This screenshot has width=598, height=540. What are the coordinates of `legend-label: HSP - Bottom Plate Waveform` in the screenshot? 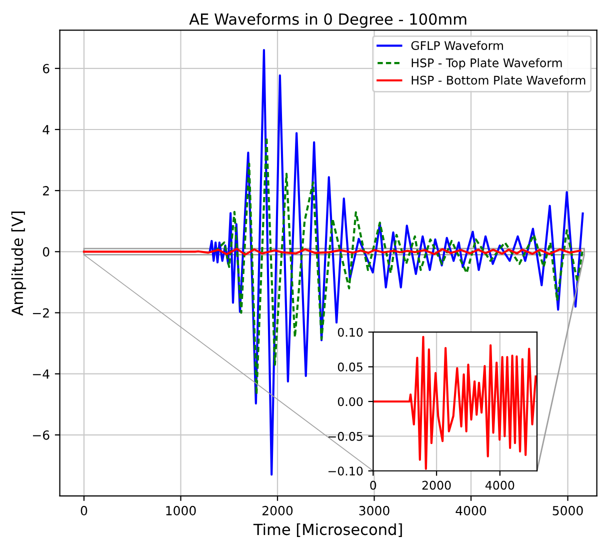 It's located at (499, 80).